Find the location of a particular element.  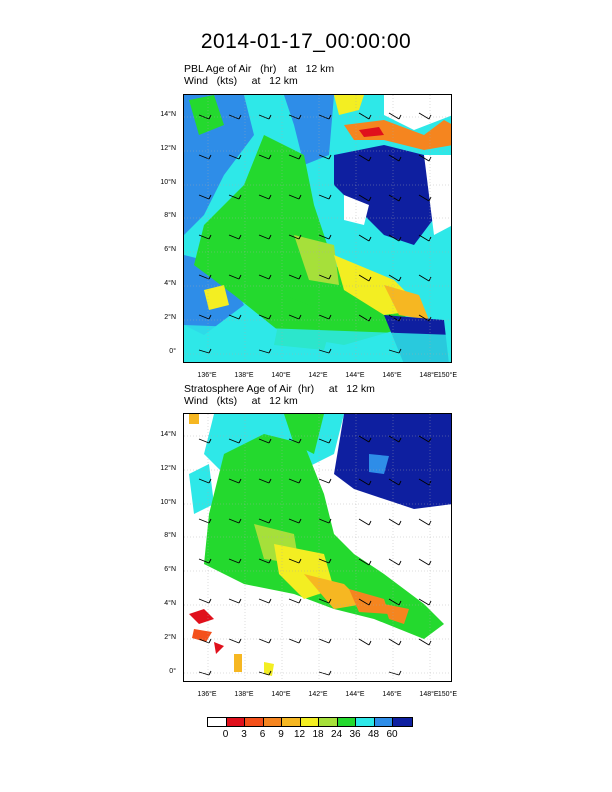

colorbar-label: 24 is located at coordinates (336, 734).